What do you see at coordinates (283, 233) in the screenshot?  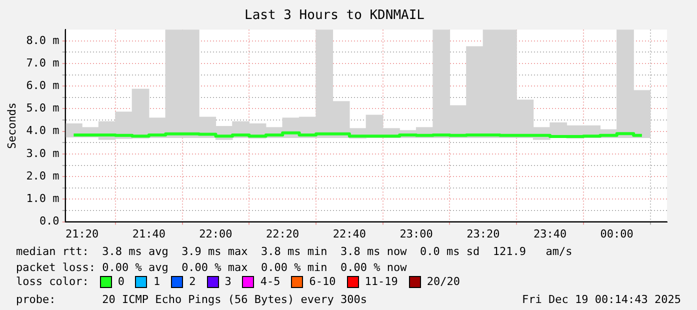 I see `x-tick-label: 22:20` at bounding box center [283, 233].